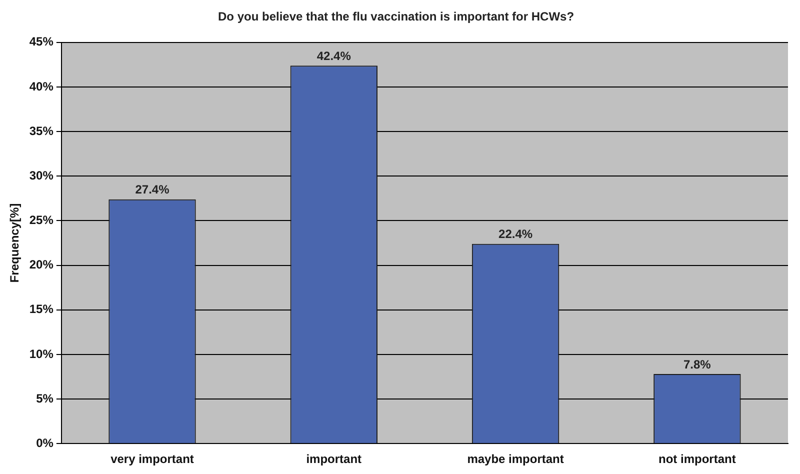  I want to click on y-tick-label: 40%, so click(41, 86).